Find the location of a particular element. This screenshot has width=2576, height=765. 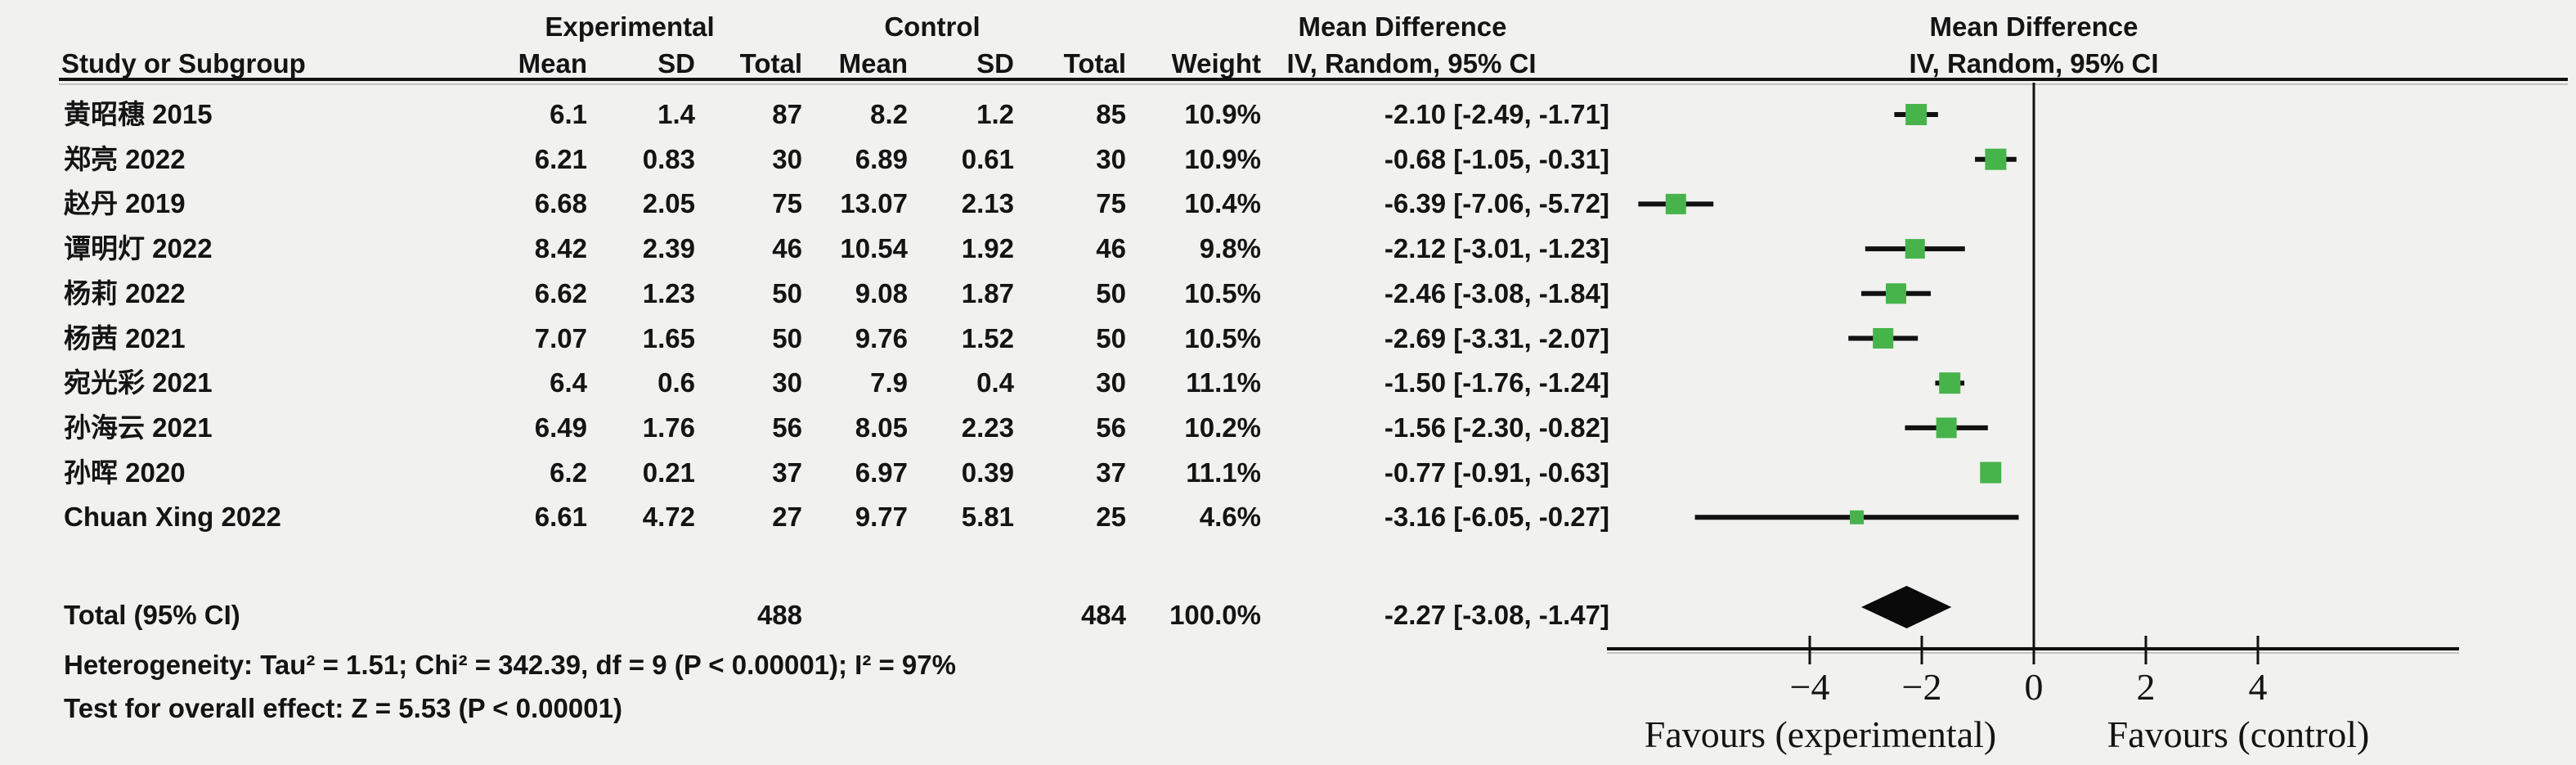

col-header-weight: Weight is located at coordinates (1216, 64).